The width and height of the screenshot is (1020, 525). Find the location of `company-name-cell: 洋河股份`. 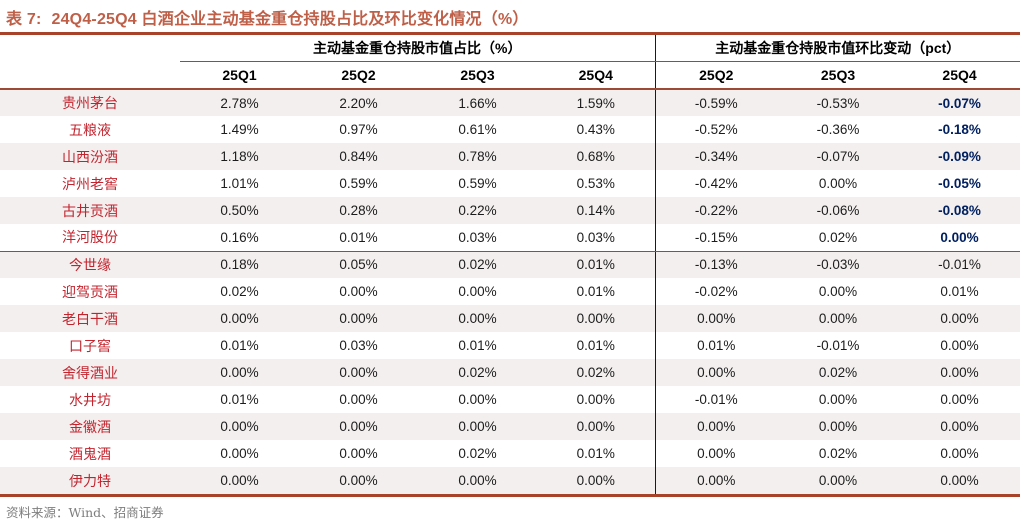

company-name-cell: 洋河股份 is located at coordinates (90, 238).